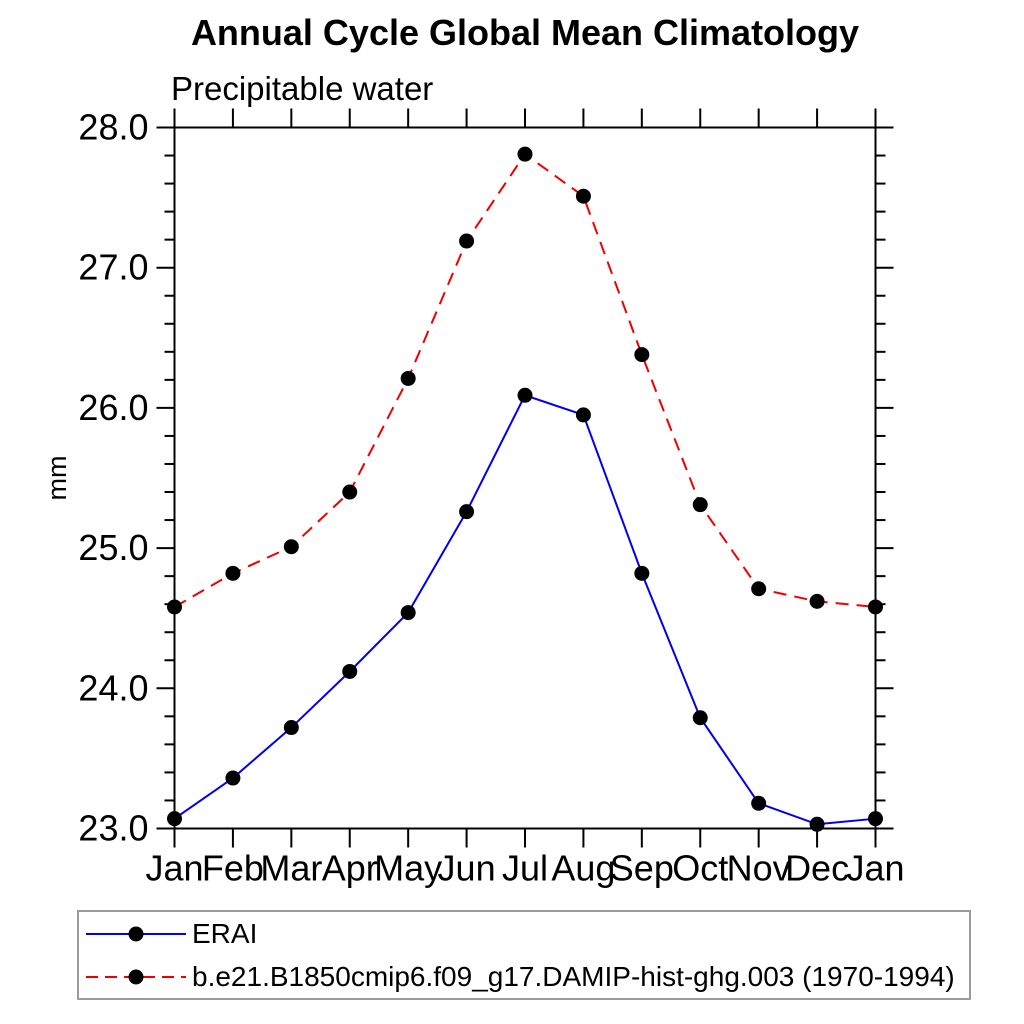 The width and height of the screenshot is (1024, 1024). Describe the element at coordinates (350, 868) in the screenshot. I see `x-tick-label: Apr` at that location.